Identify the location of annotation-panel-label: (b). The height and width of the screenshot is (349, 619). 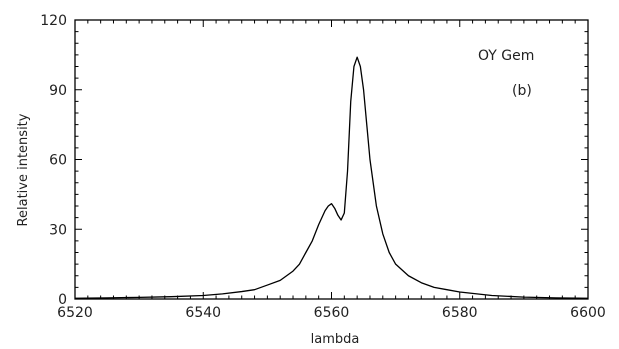
(522, 91).